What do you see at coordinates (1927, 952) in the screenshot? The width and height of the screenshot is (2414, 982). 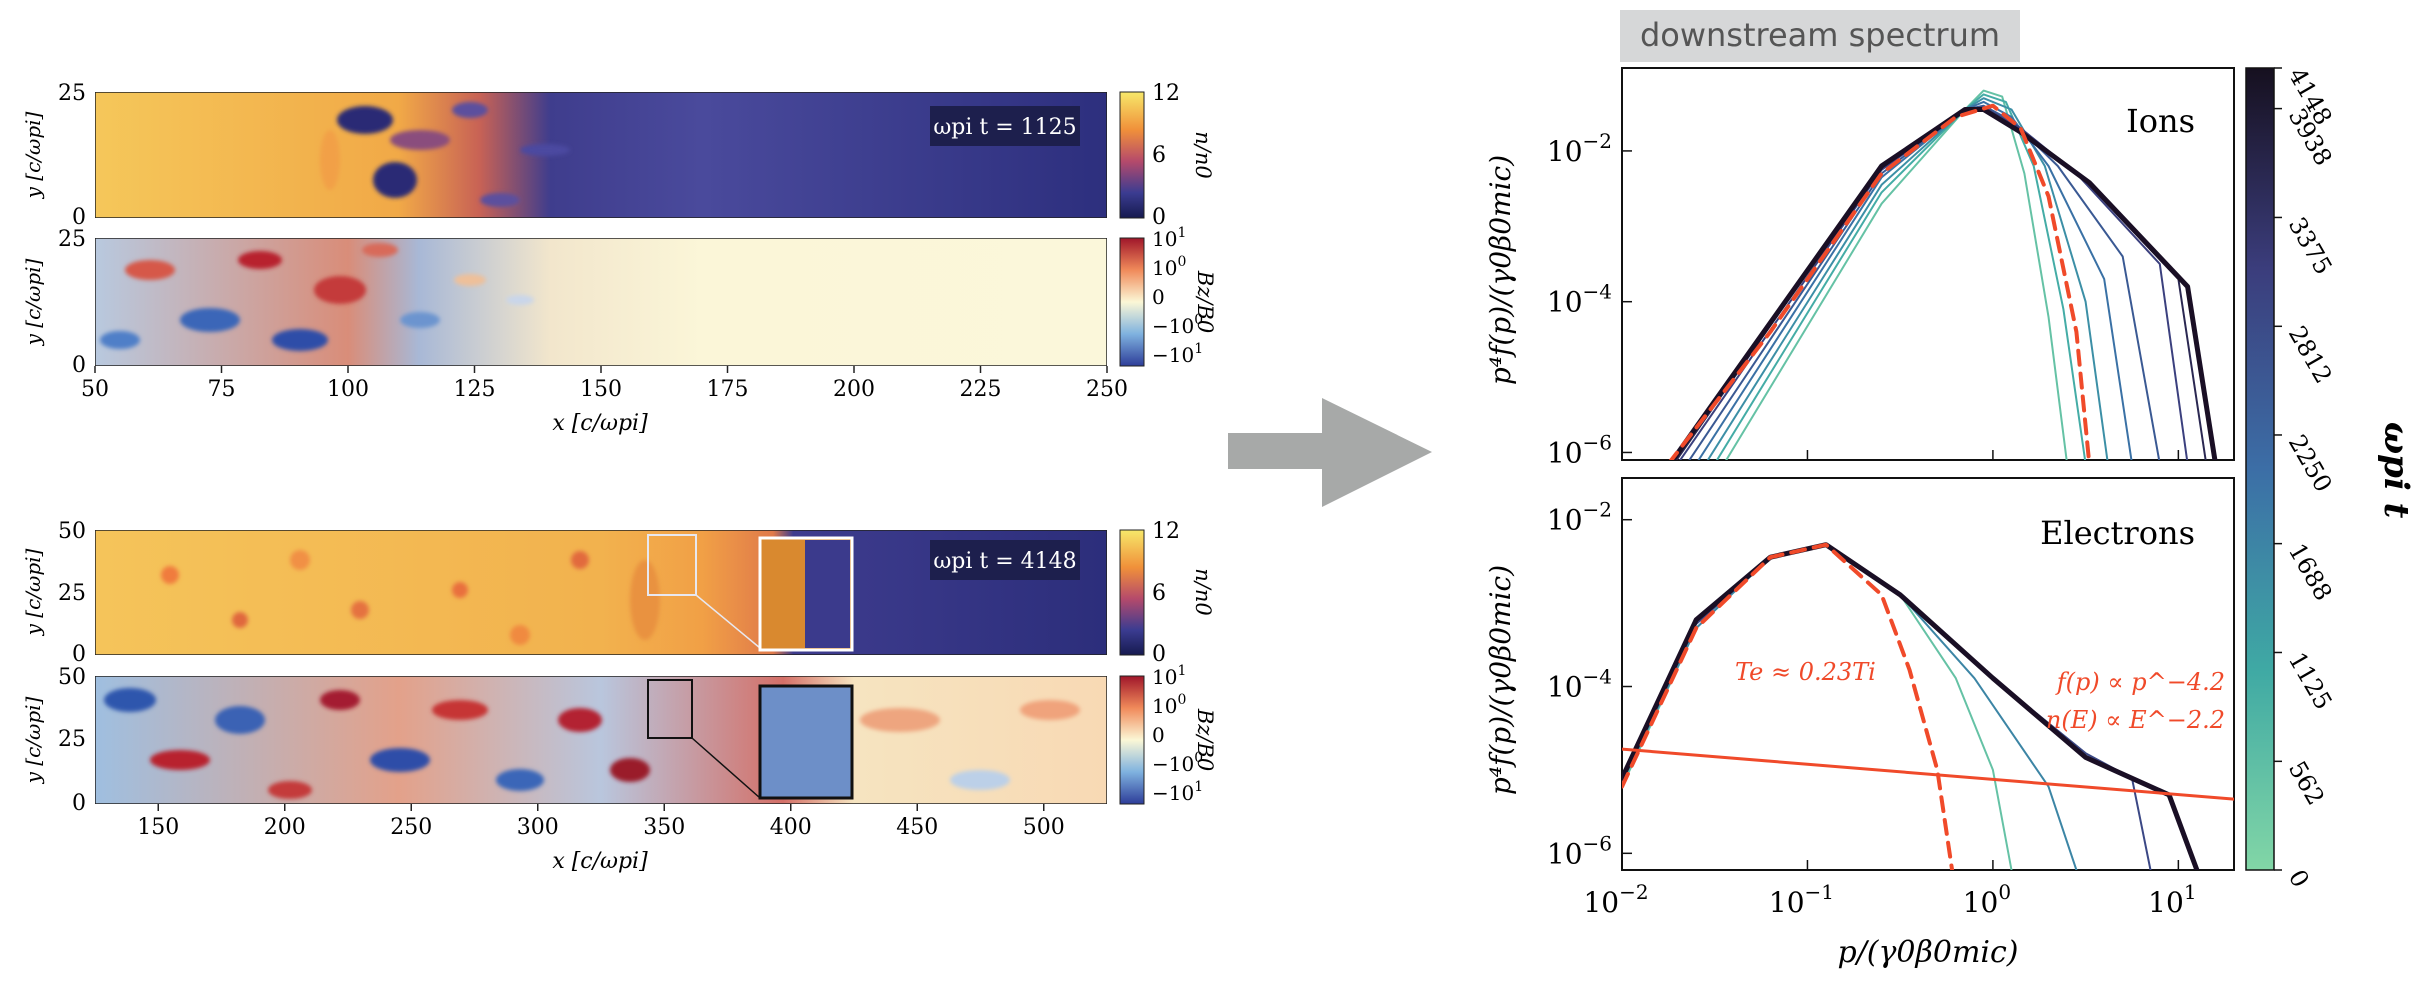 I see `spectrum-xlabel: p/(γ0β0mic)` at bounding box center [1927, 952].